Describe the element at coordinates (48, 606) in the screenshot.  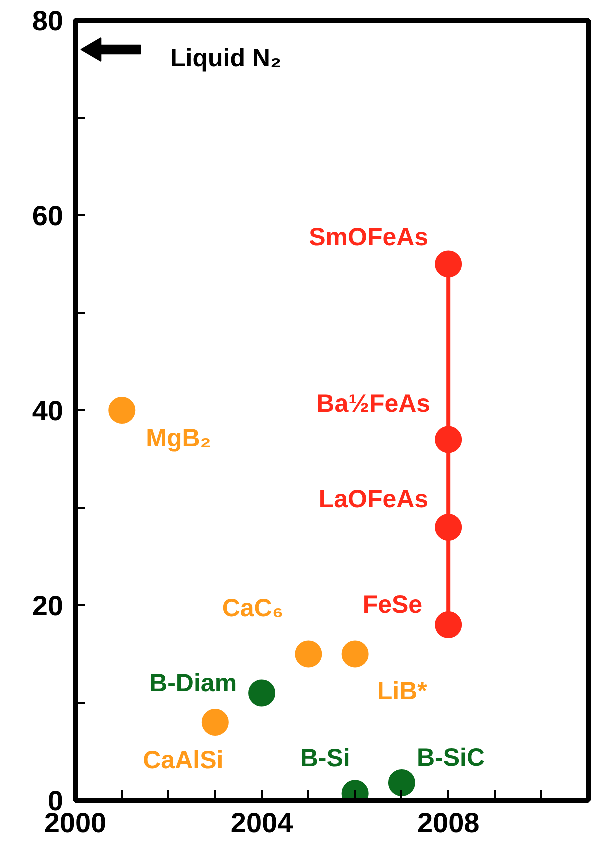
I see `y-tick-label: 20` at that location.